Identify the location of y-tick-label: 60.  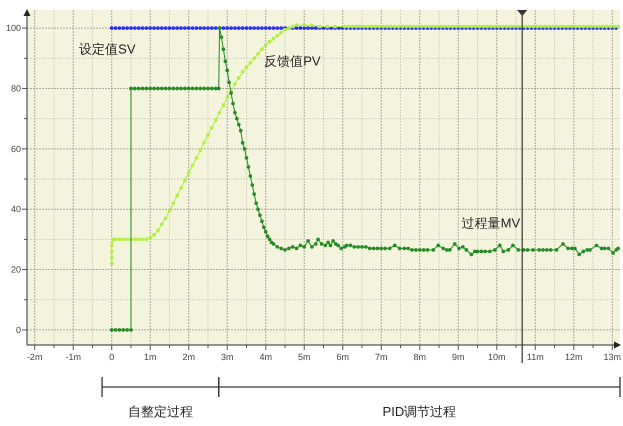
(15, 149).